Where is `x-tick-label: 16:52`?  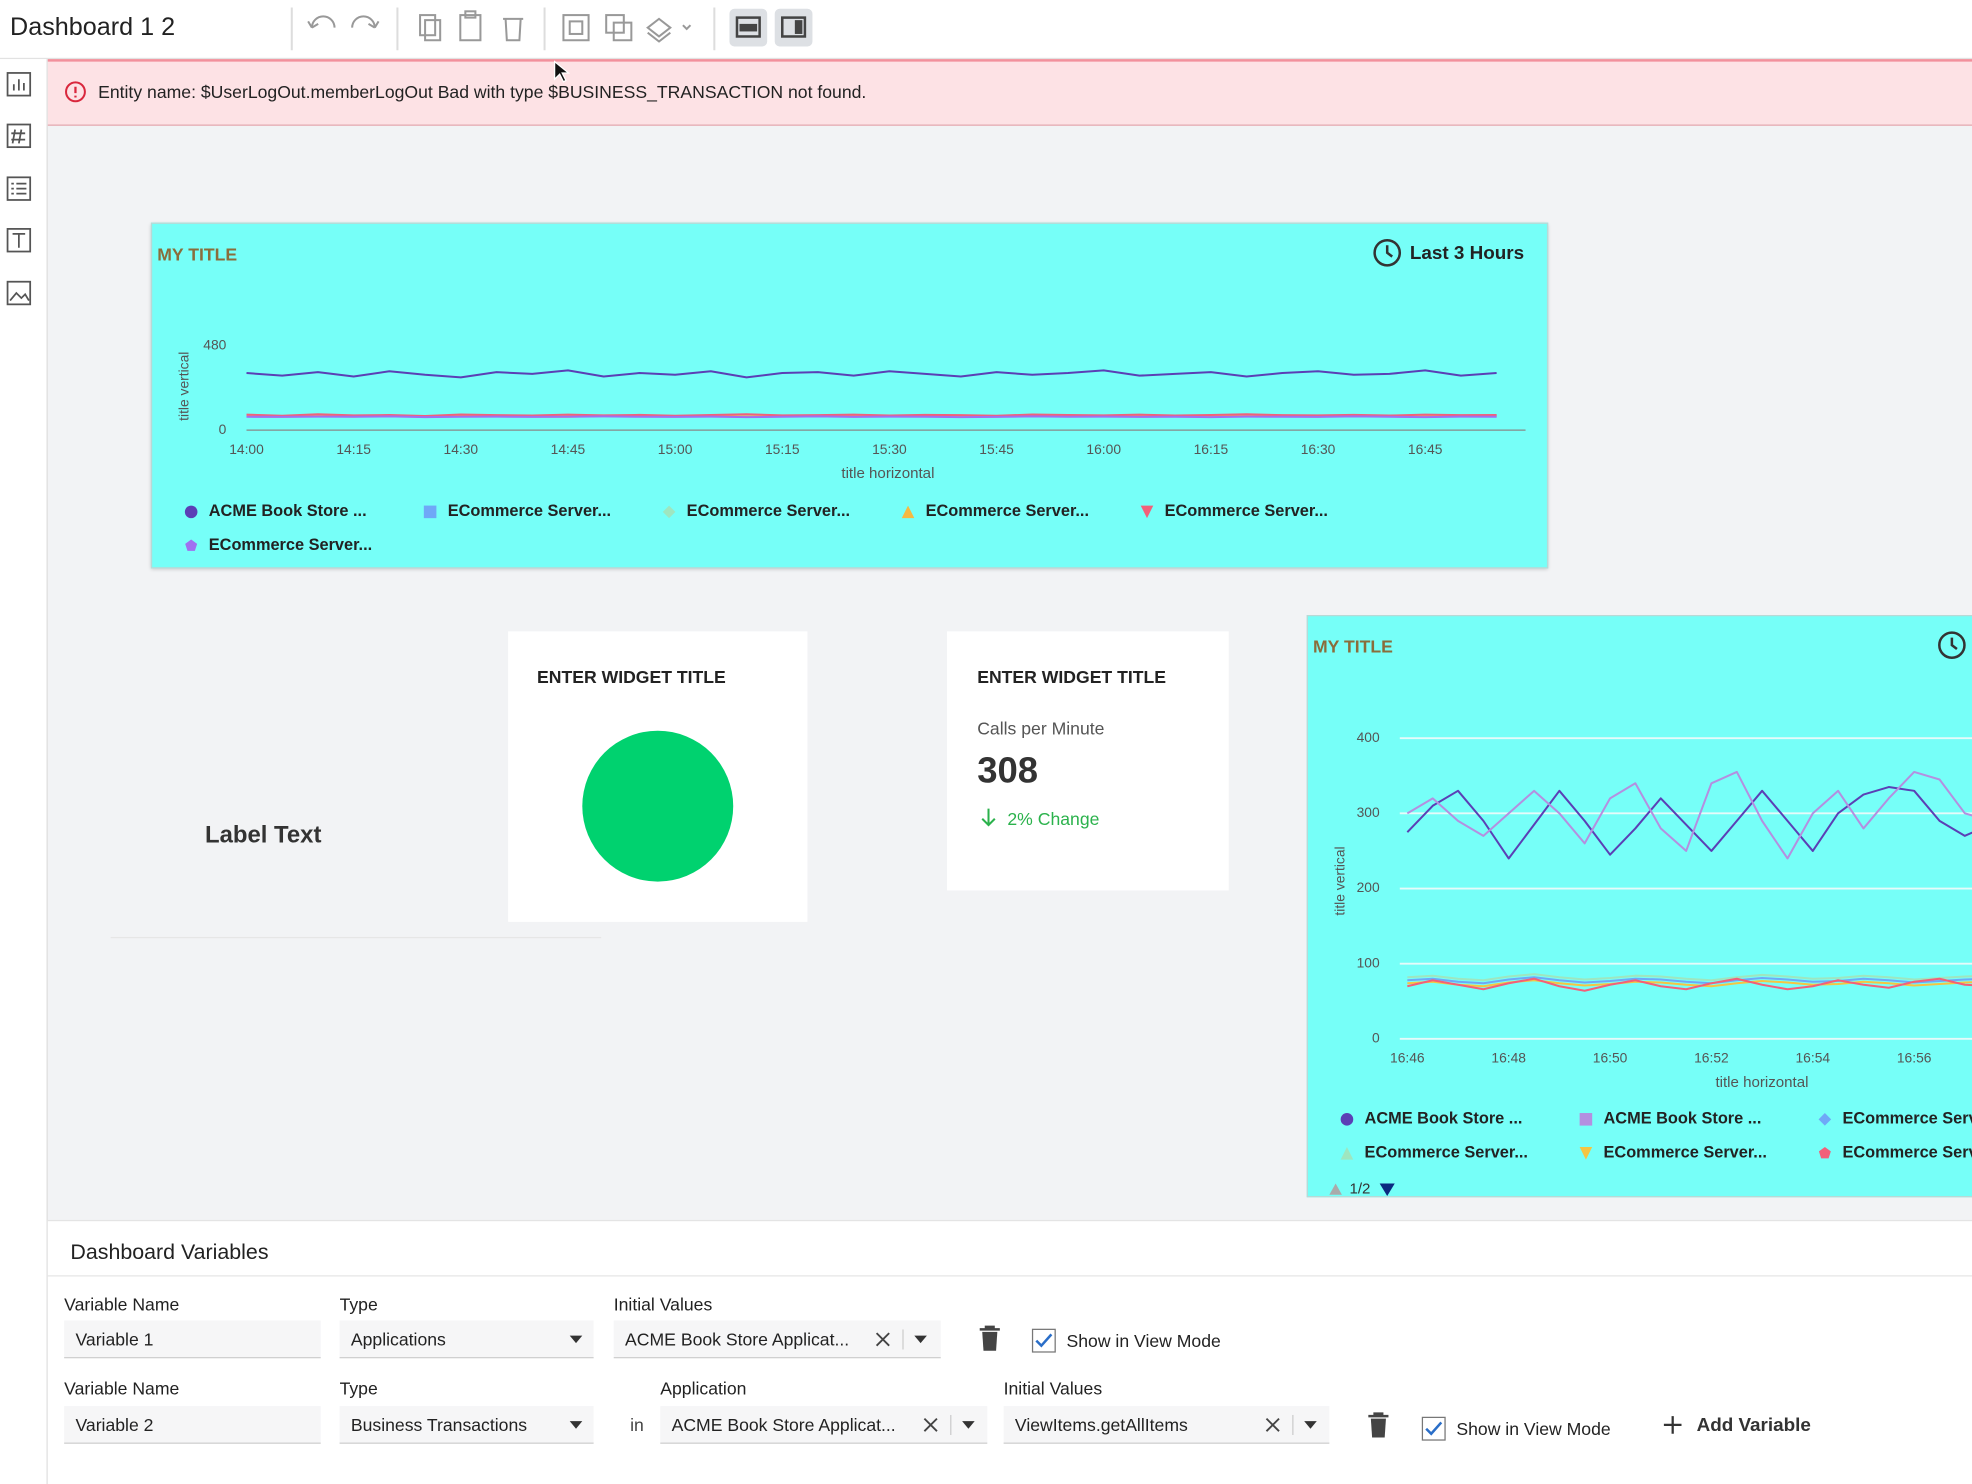
x-tick-label: 16:52 is located at coordinates (1711, 1058).